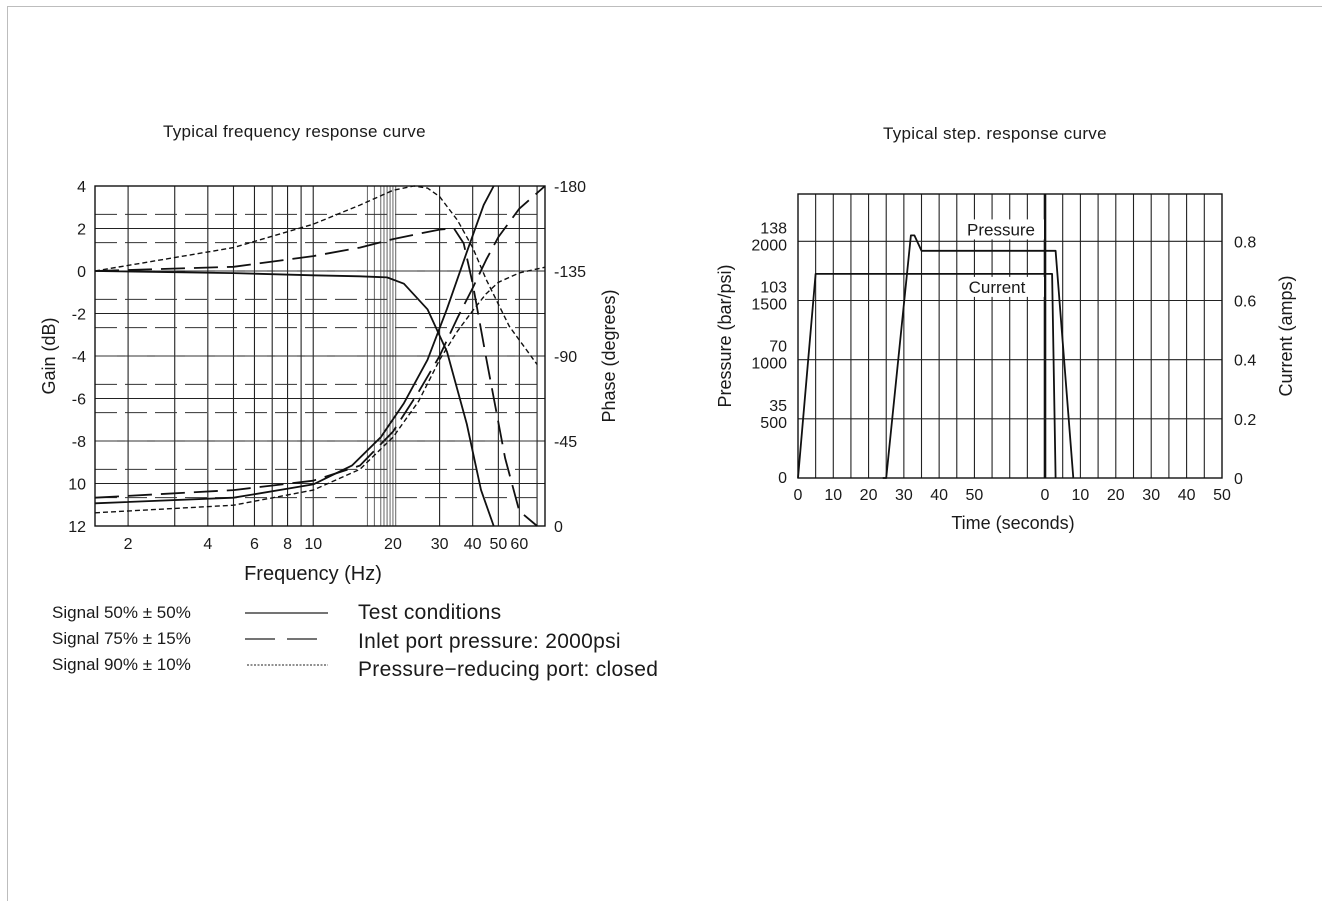 The image size is (1322, 901). Describe the element at coordinates (121, 664) in the screenshot. I see `legend-item-dotted-label: Signal 90% ± 10%` at that location.